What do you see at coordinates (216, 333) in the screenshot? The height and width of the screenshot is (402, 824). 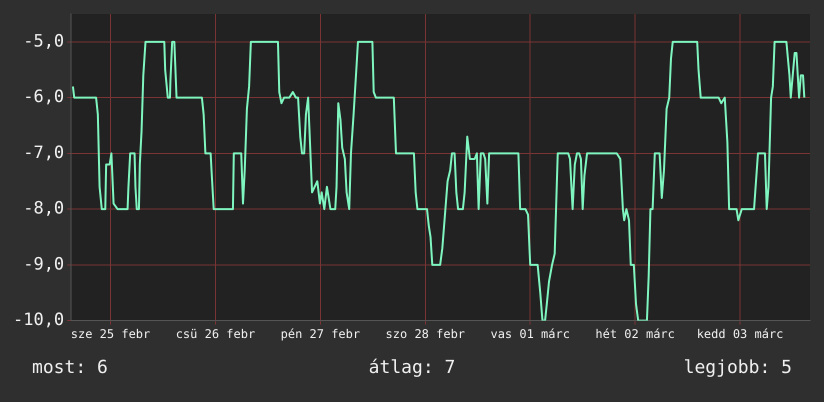 I see `x-tick-label: csü 26 febr` at bounding box center [216, 333].